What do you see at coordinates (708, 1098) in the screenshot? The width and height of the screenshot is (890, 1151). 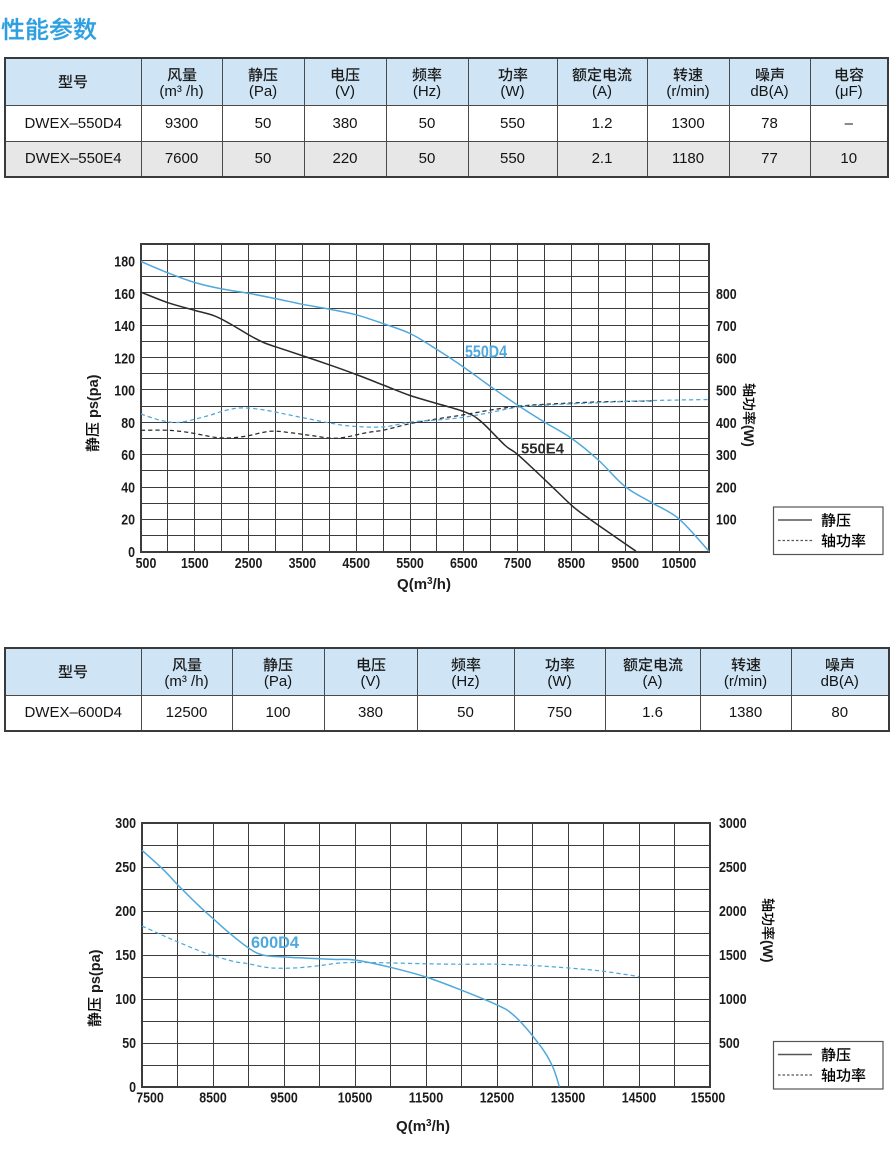 I see `svg-text: 15500` at bounding box center [708, 1098].